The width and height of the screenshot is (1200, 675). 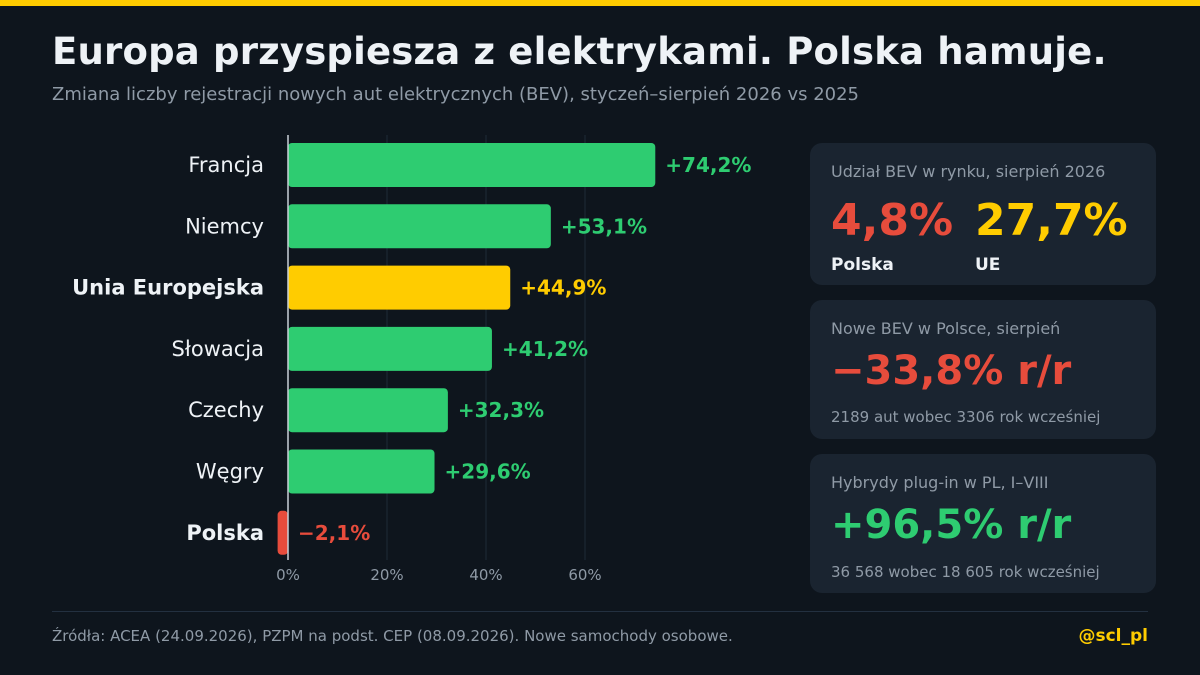 What do you see at coordinates (226, 410) in the screenshot?
I see `category-label: Czechy` at bounding box center [226, 410].